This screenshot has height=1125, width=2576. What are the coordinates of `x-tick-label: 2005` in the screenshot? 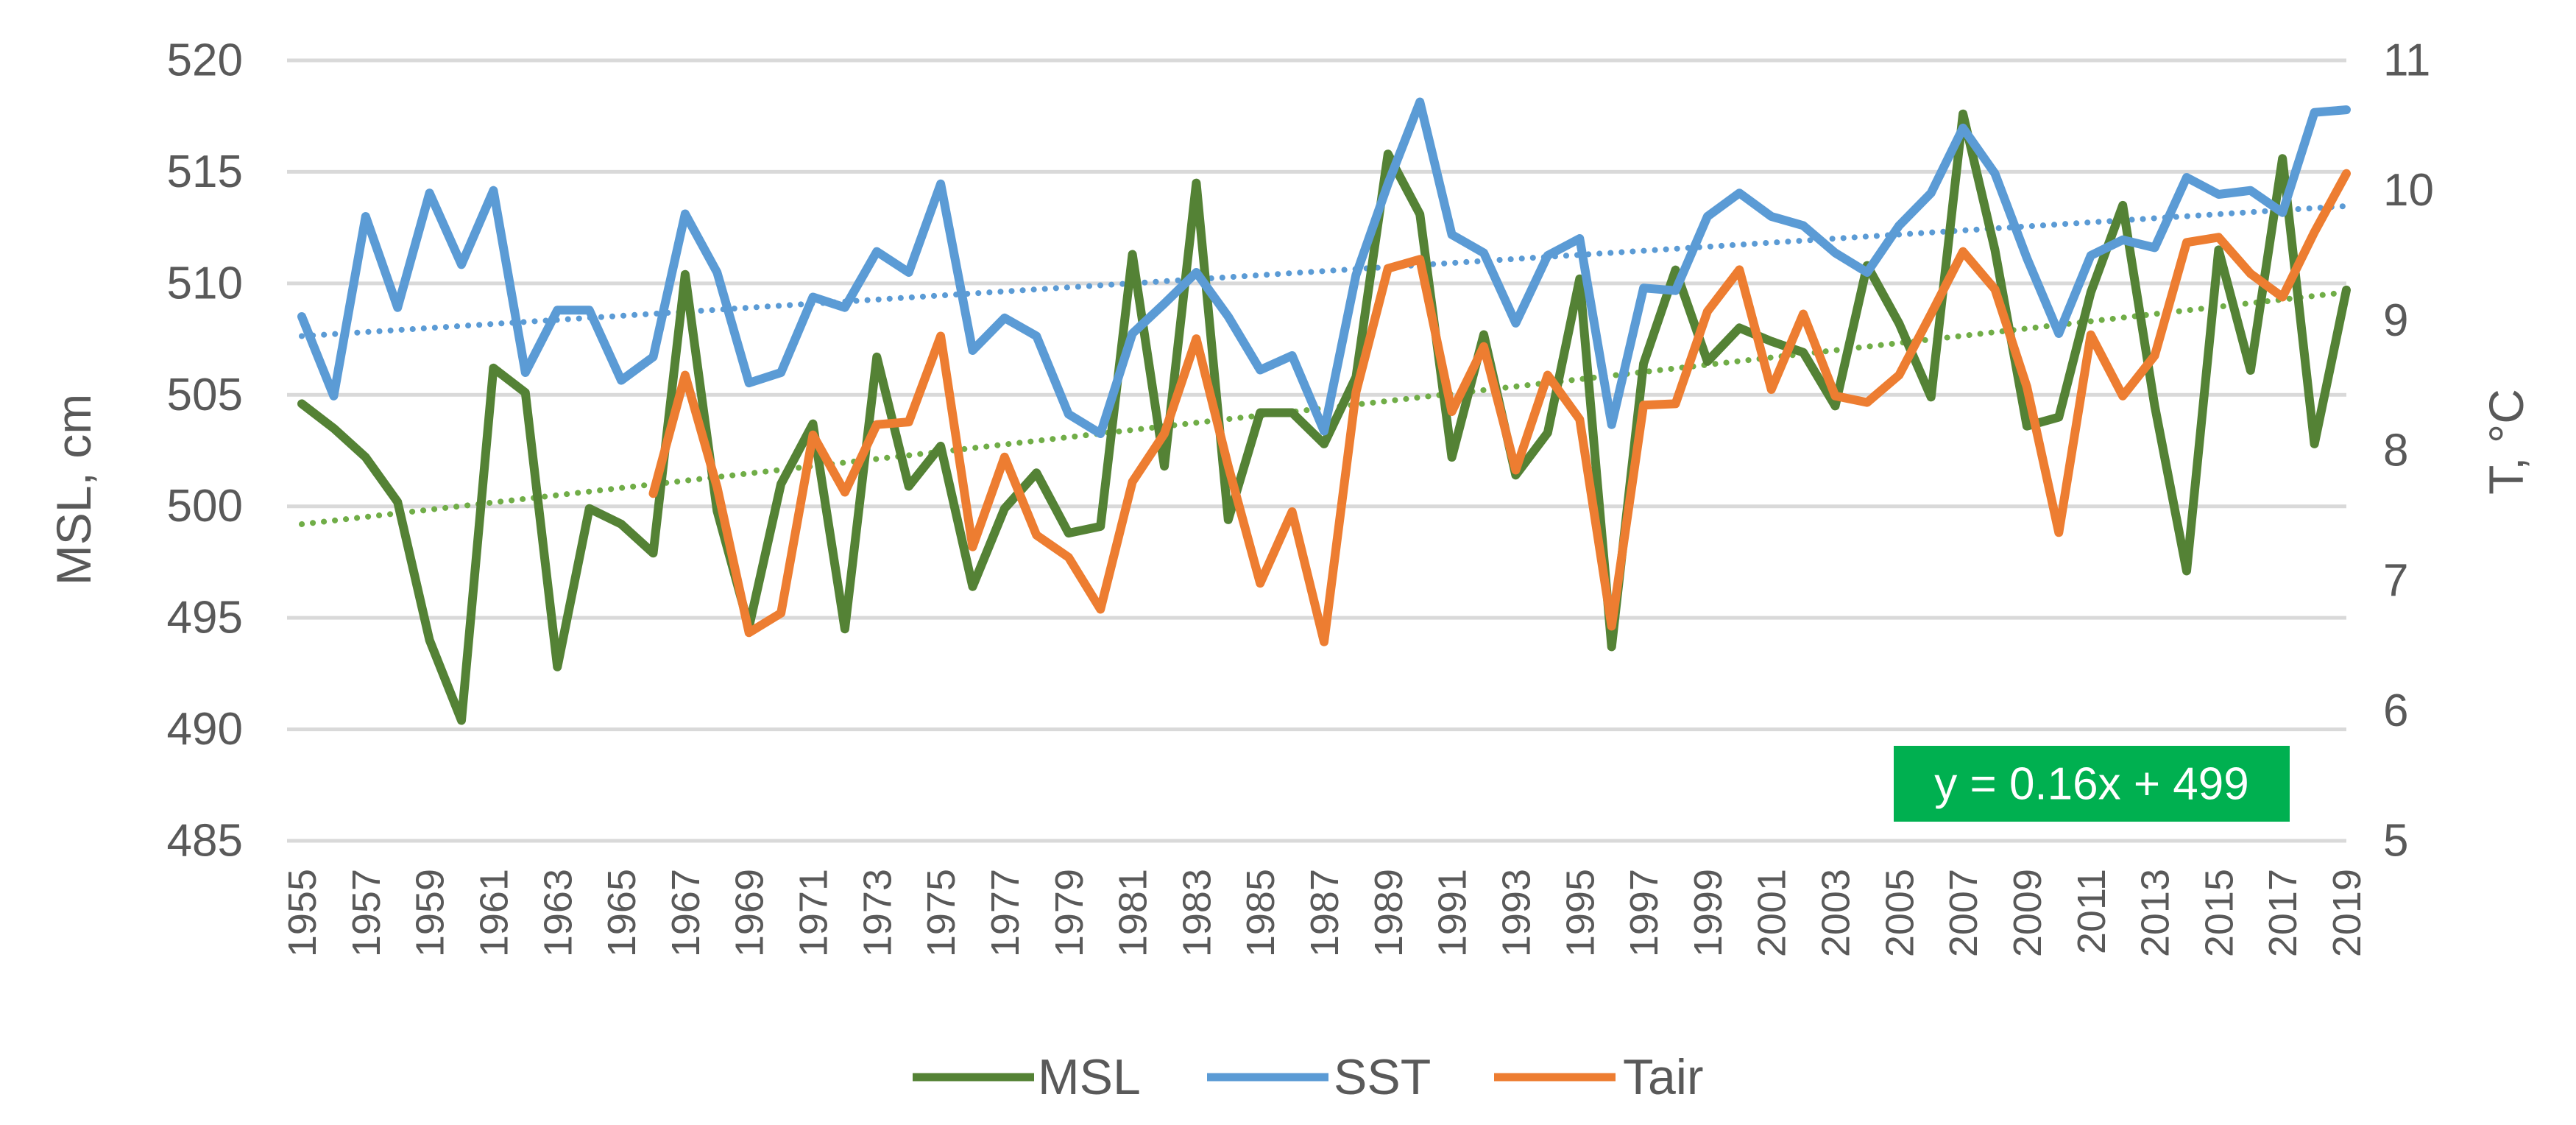 It's located at (1900, 913).